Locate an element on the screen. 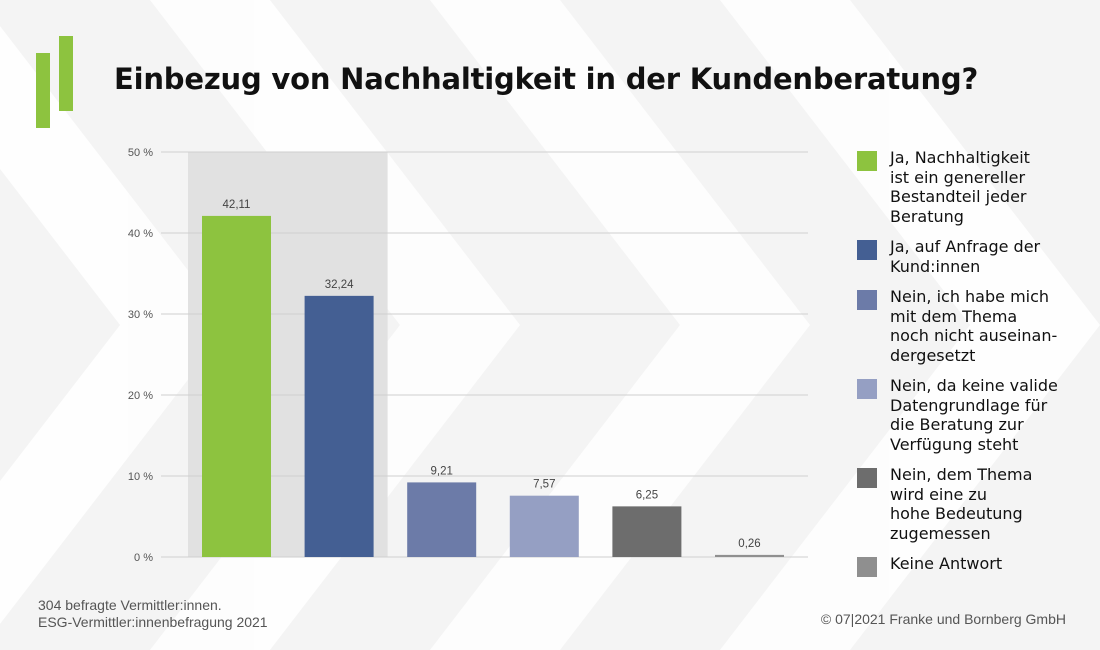 The width and height of the screenshot is (1100, 650). legend-label: Ja, auf Anfrage der is located at coordinates (965, 246).